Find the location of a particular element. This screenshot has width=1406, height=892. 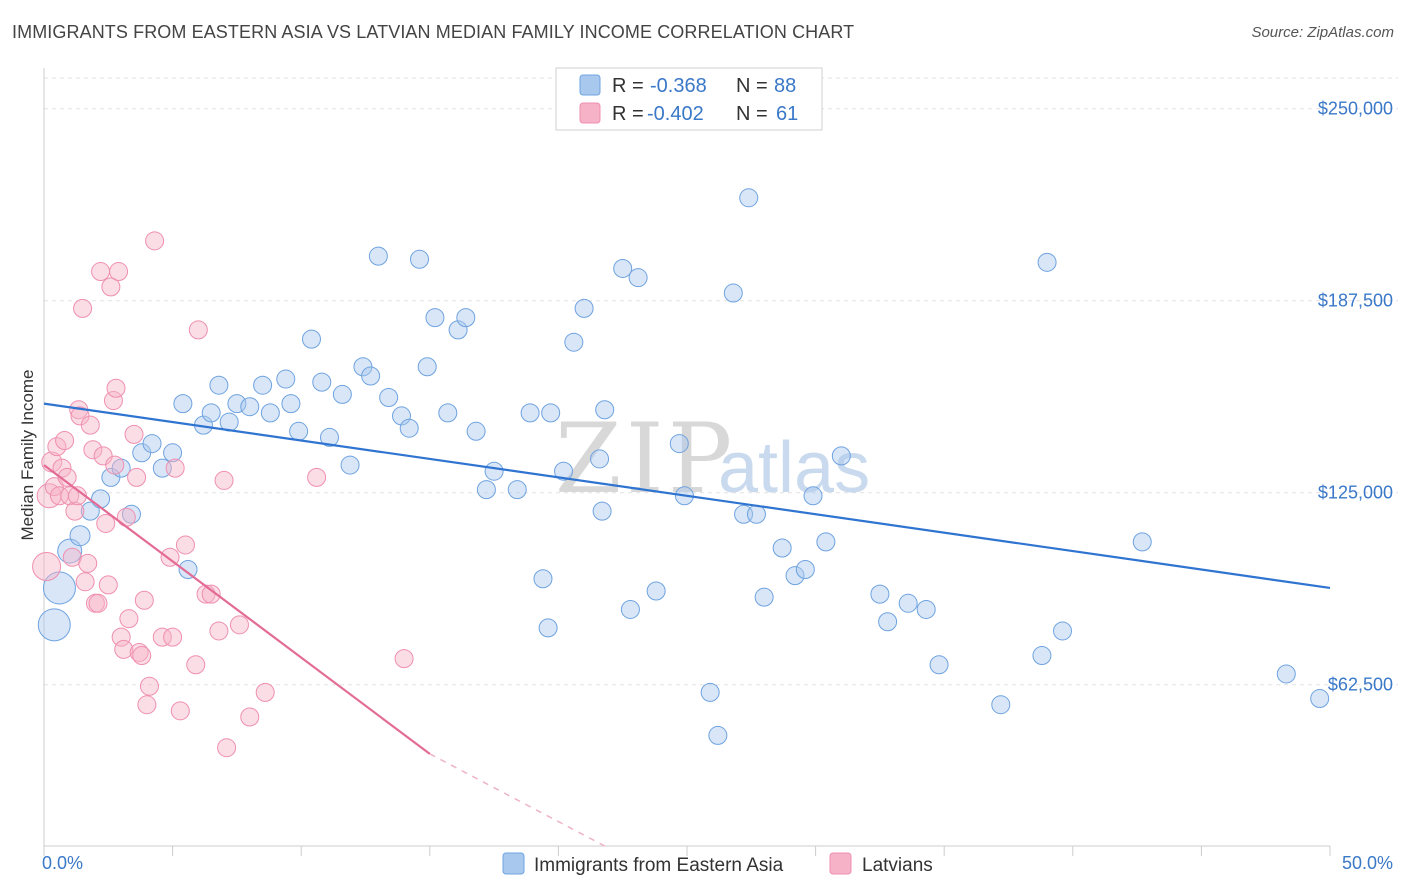

y-tick-label-2: $187,500 is located at coordinates (1355, 301).